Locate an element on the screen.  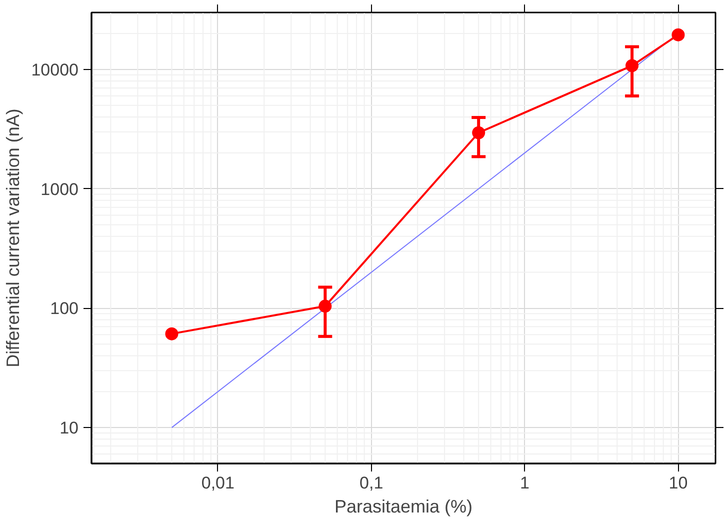
x-tick-label: 10 is located at coordinates (678, 483).